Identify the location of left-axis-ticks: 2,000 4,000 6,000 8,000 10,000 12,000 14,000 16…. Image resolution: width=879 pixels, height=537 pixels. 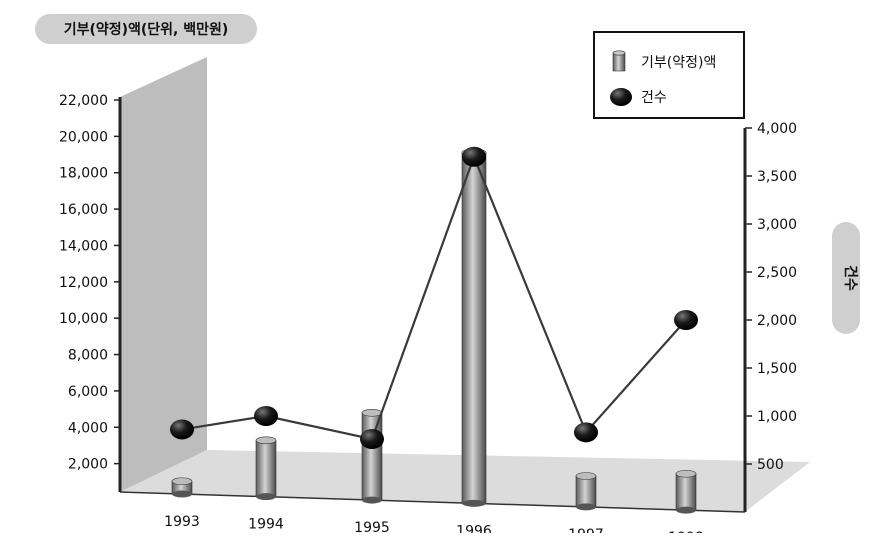
(89, 283).